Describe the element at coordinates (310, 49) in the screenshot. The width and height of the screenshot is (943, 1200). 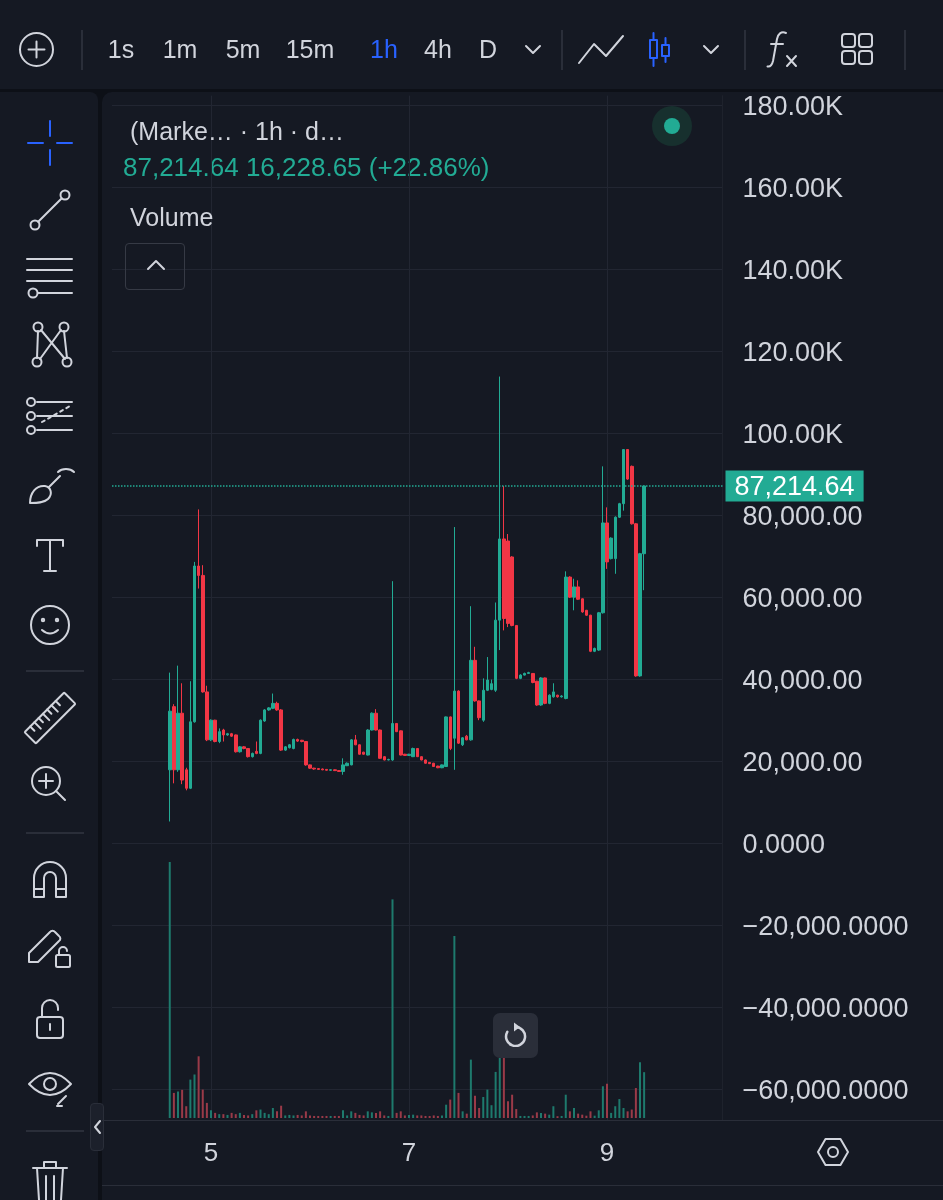
I see `text: 15m` at that location.